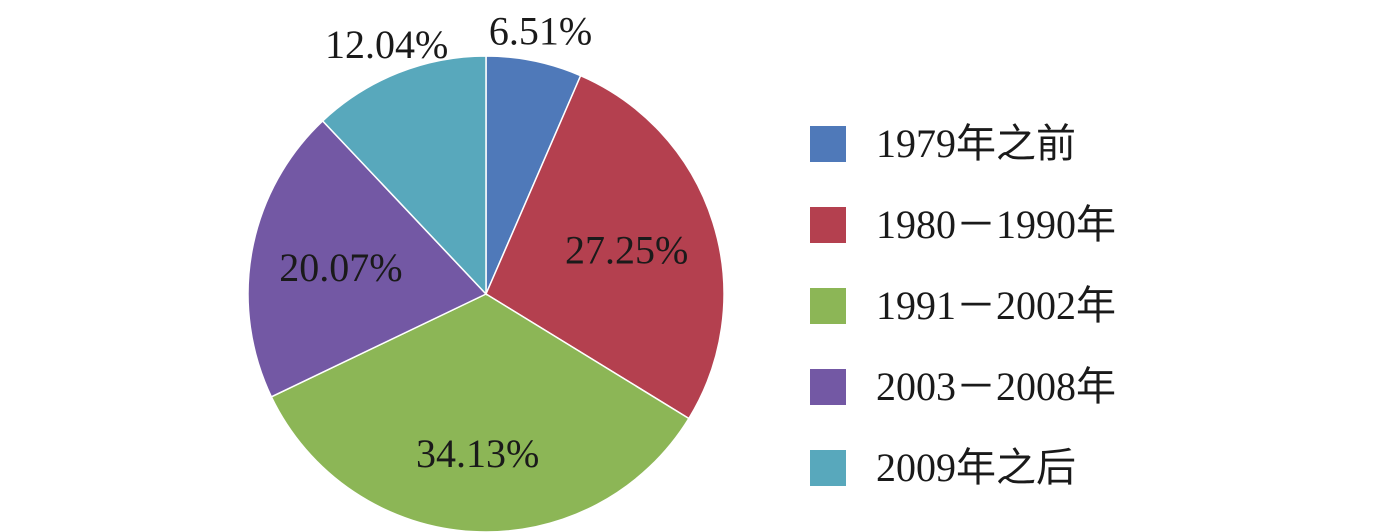  What do you see at coordinates (996, 224) in the screenshot?
I see `legend-label-2: 1980－1990年` at bounding box center [996, 224].